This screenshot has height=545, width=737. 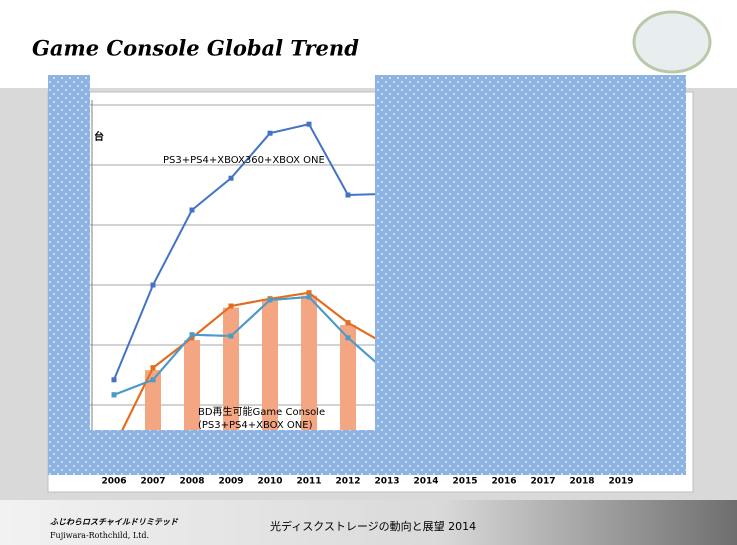 What do you see at coordinates (261, 411) in the screenshot?
I see `annotation: BD再生可能Game Console` at bounding box center [261, 411].